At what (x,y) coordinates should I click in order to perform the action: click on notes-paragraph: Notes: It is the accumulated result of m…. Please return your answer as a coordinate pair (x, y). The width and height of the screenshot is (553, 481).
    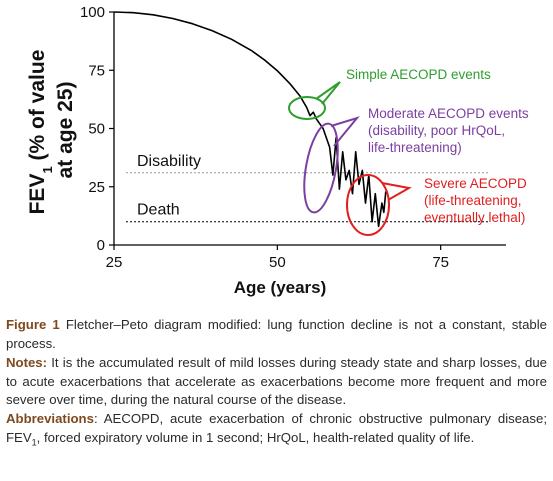
    Looking at the image, I should click on (276, 382).